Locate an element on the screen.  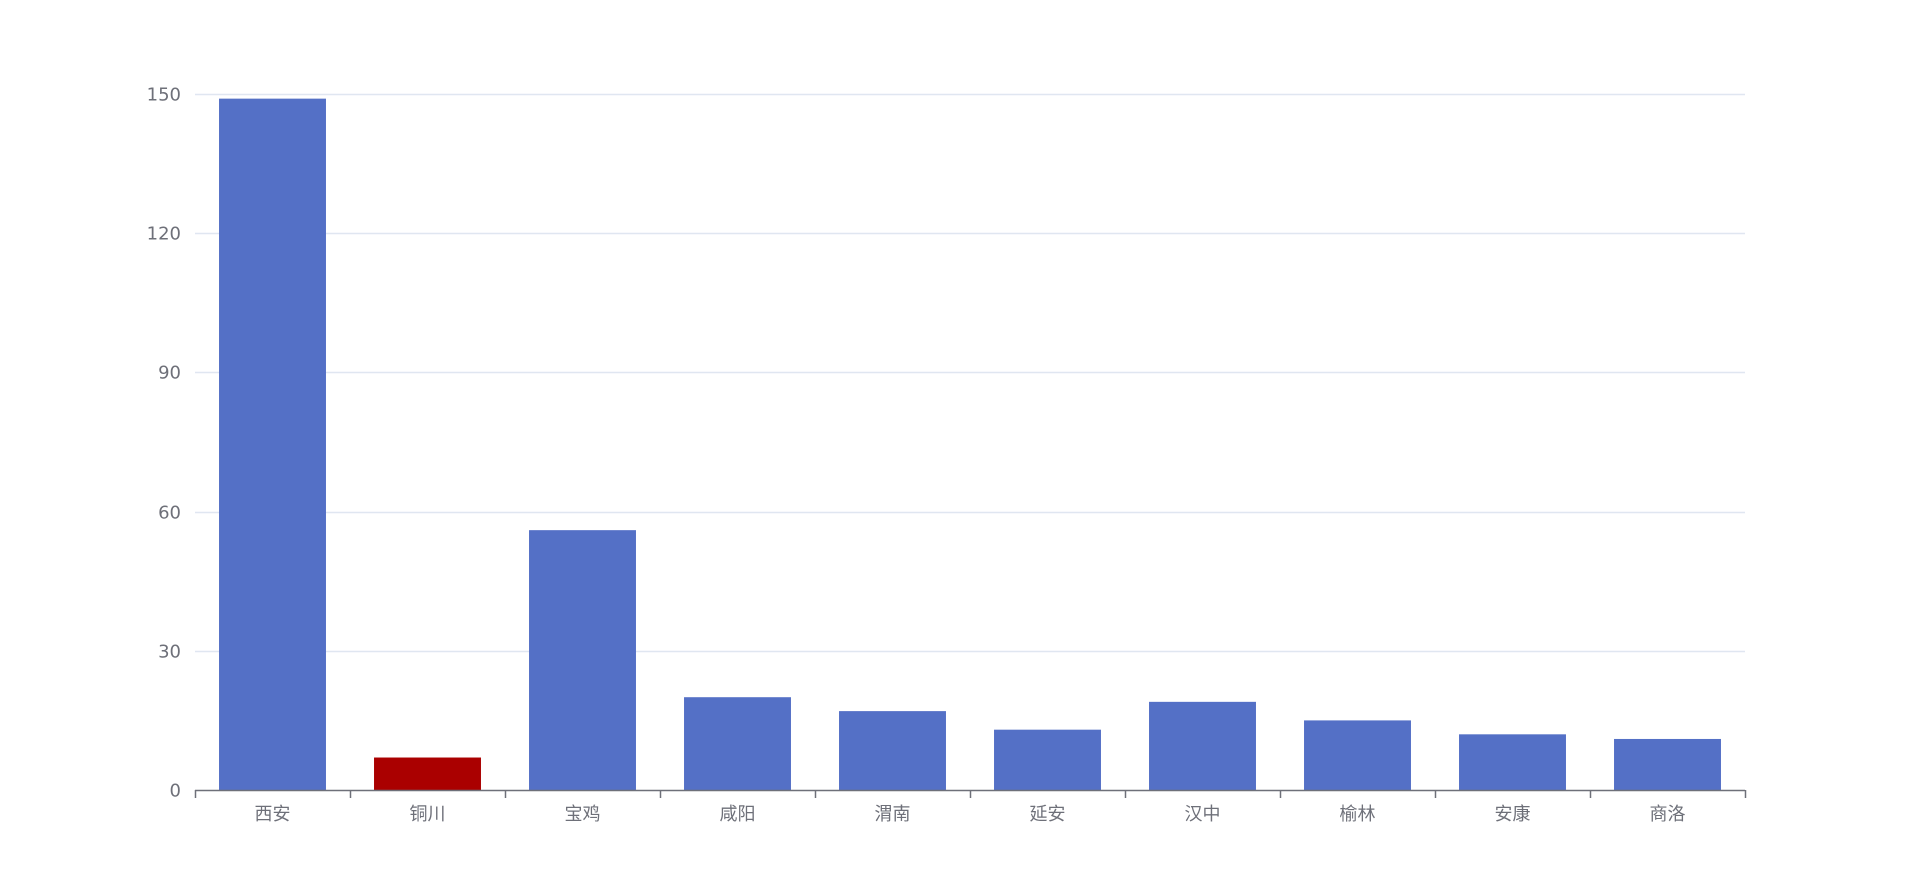
y-tick-label: 90 is located at coordinates (169, 373).